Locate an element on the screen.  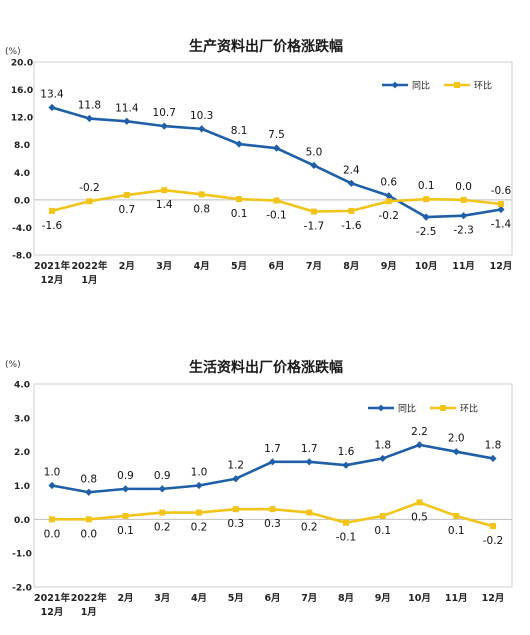
legend-label: 环比 is located at coordinates (483, 86).